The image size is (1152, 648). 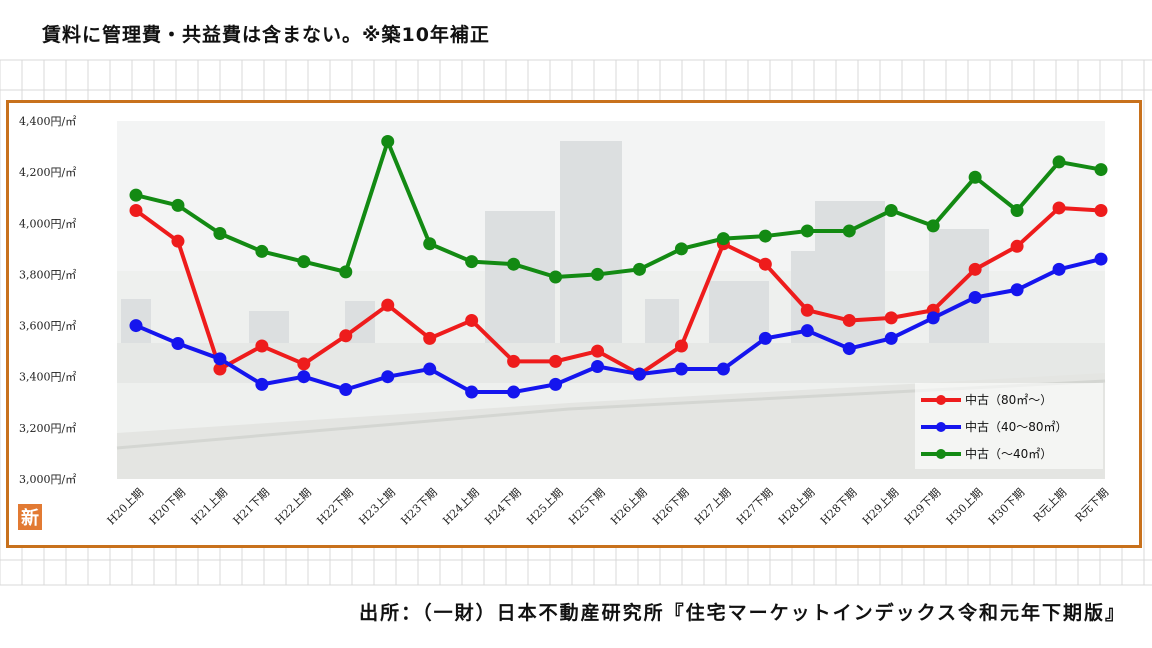 I want to click on y-tick-label: 4,200円/㎡, so click(x=47, y=172).